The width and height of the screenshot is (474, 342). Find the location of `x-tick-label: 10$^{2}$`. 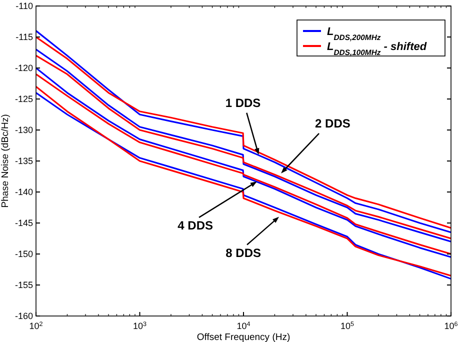

x-tick-label: 10$^{2}$ is located at coordinates (36, 325).